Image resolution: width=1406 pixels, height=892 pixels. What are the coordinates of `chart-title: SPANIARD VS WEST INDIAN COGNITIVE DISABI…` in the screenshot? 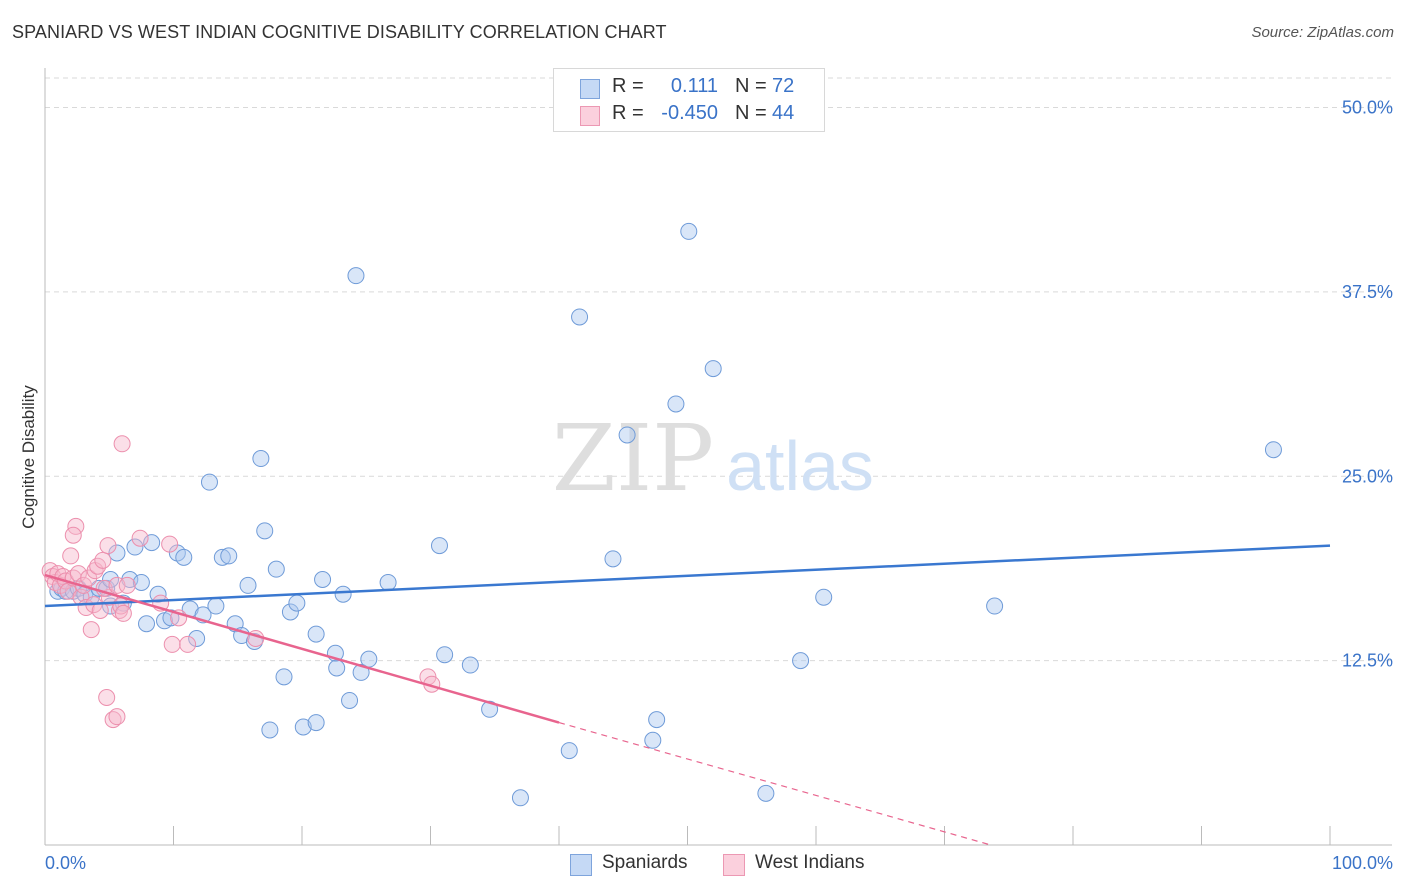 It's located at (339, 32).